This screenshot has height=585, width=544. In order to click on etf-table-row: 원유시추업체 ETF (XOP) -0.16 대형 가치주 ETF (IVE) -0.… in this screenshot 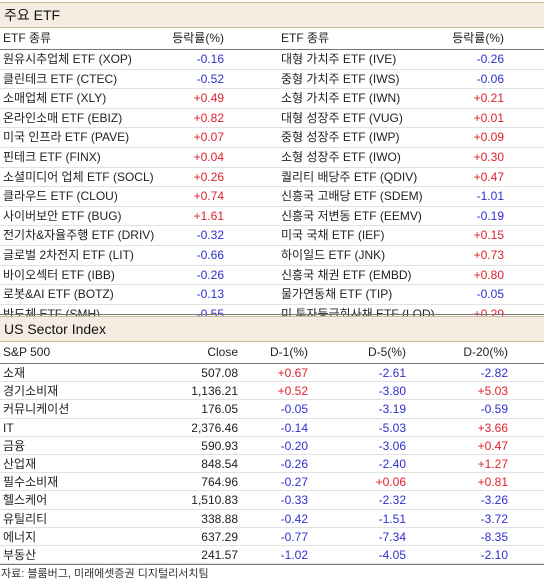, I will do `click(272, 60)`.